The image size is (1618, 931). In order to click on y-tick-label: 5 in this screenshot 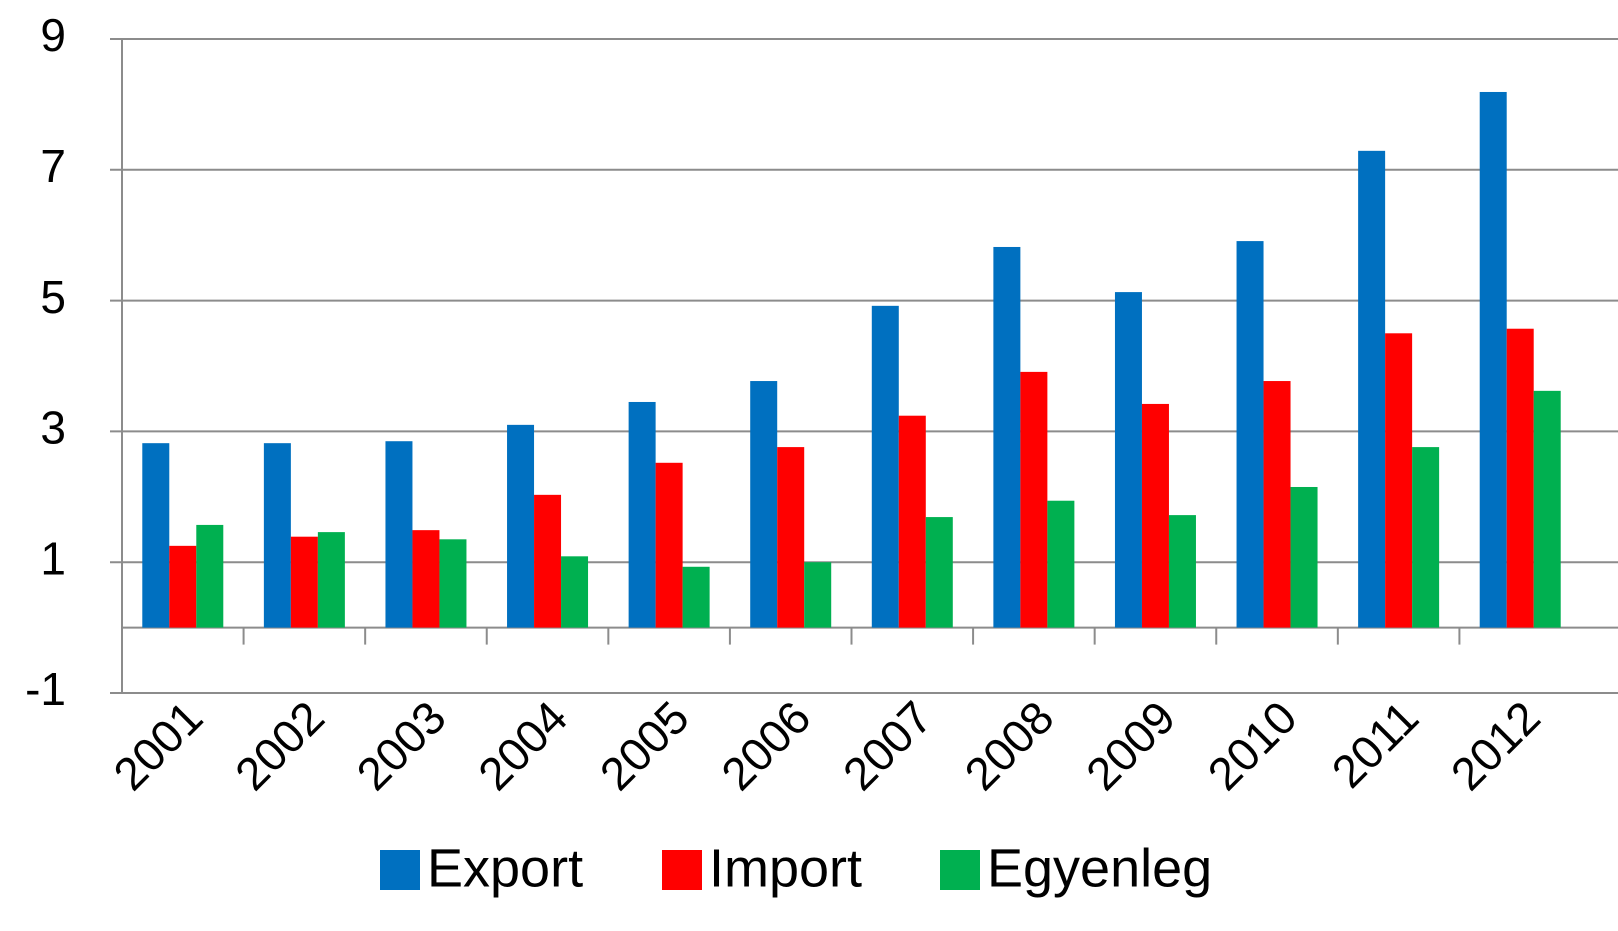, I will do `click(53, 297)`.